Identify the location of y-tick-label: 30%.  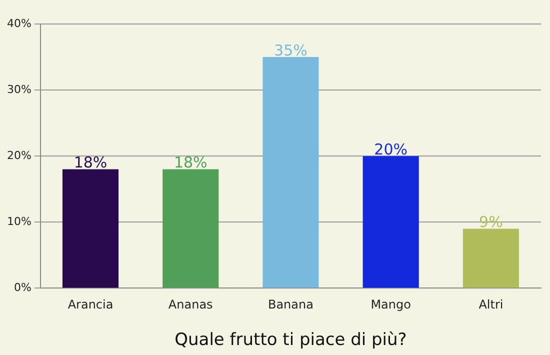
(19, 89).